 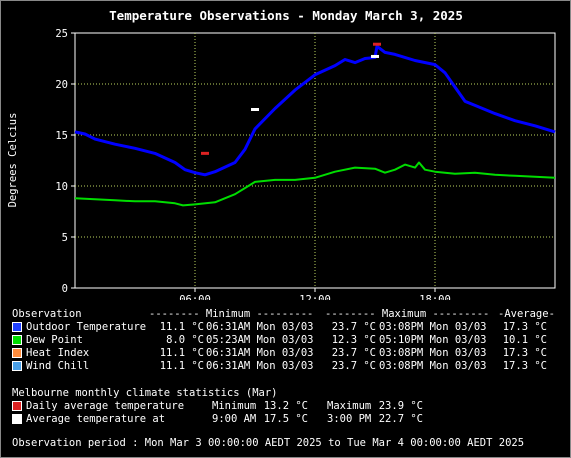 I want to click on climate-name: Daily average temperature, so click(x=105, y=406).